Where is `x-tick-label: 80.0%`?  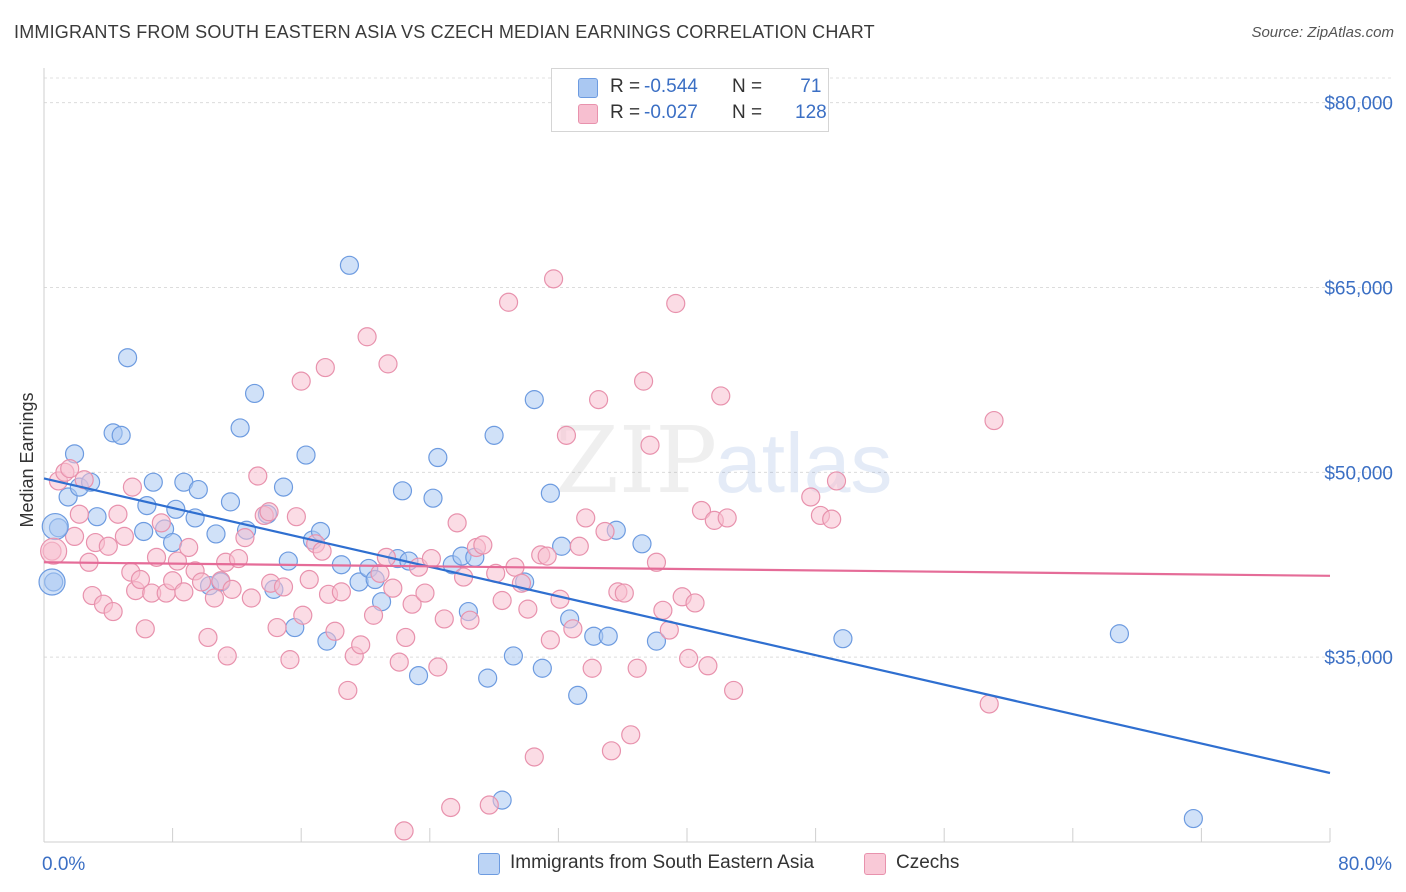 x-tick-label: 80.0% is located at coordinates (1365, 864).